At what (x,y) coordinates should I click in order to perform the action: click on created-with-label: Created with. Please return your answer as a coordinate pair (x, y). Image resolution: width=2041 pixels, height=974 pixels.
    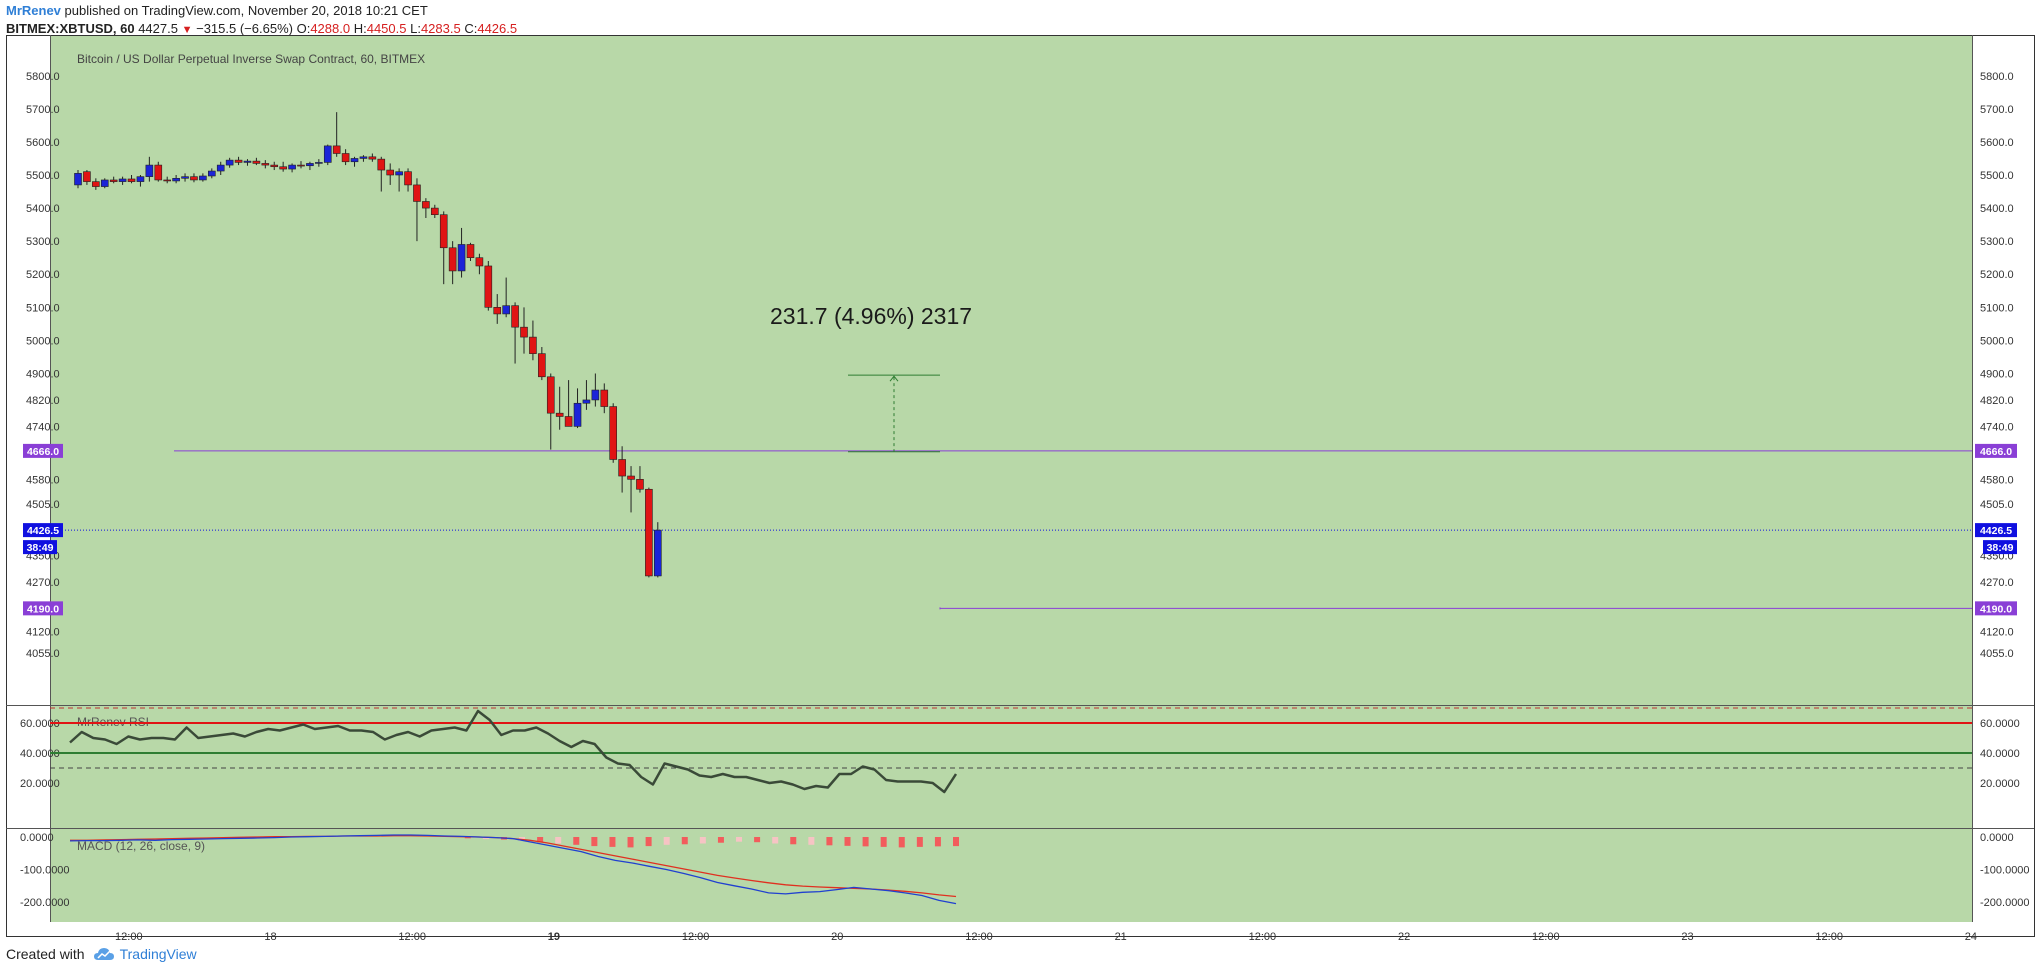
    Looking at the image, I should click on (45, 954).